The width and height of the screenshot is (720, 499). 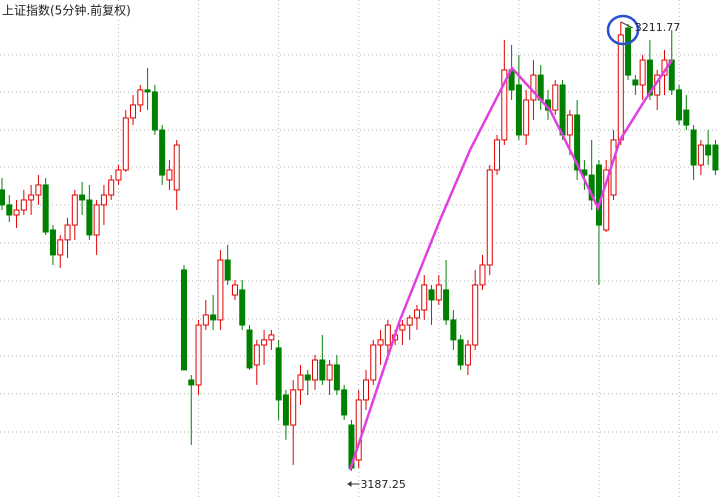 I want to click on title-bg, so click(x=64, y=11).